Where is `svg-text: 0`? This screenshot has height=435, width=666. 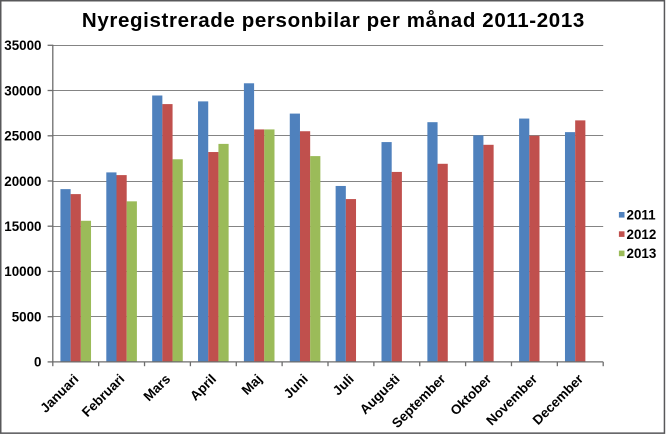
svg-text: 0 is located at coordinates (37, 362).